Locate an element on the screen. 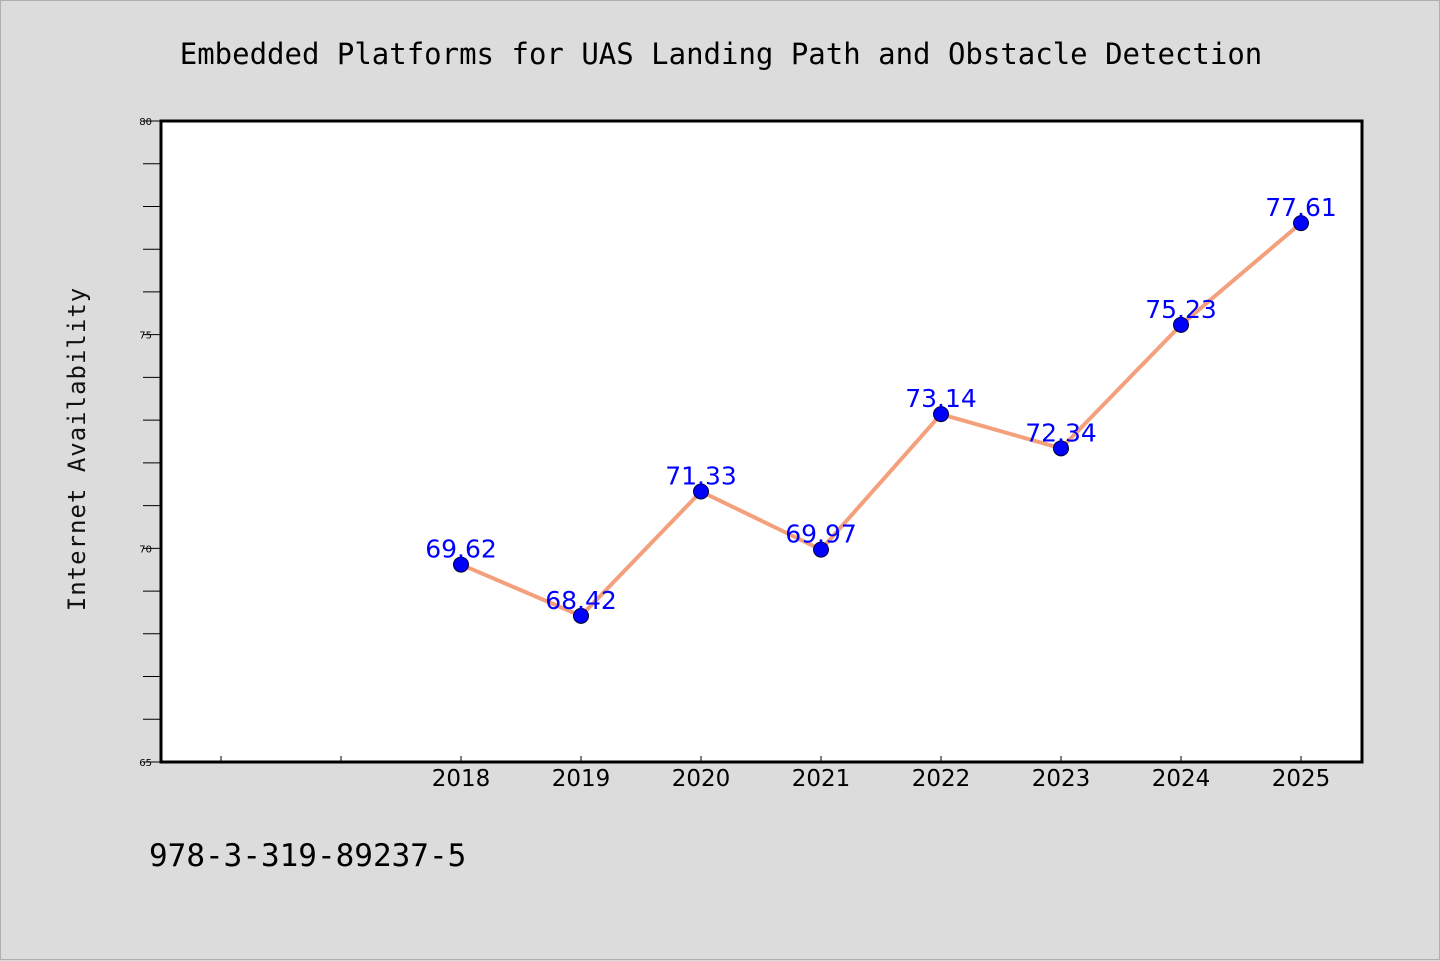 This screenshot has height=961, width=1440. x-tick-label: 2018 is located at coordinates (461, 779).